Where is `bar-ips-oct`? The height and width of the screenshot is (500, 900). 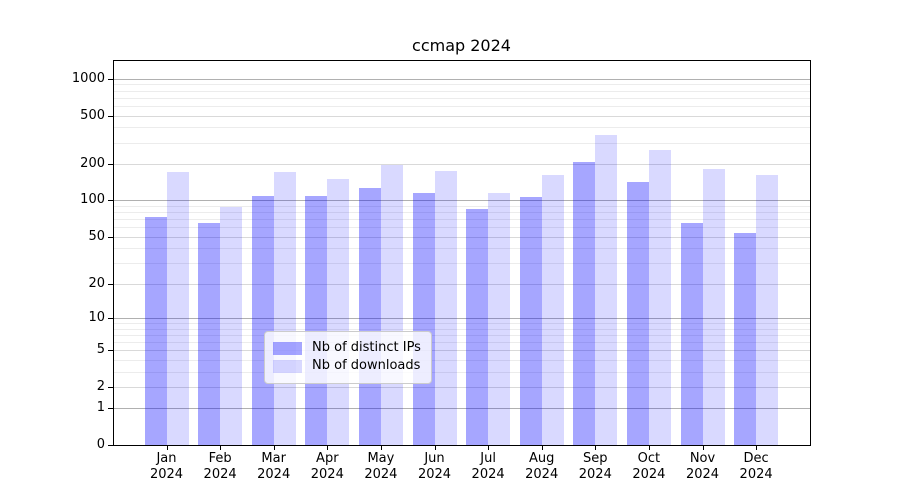
bar-ips-oct is located at coordinates (637, 313).